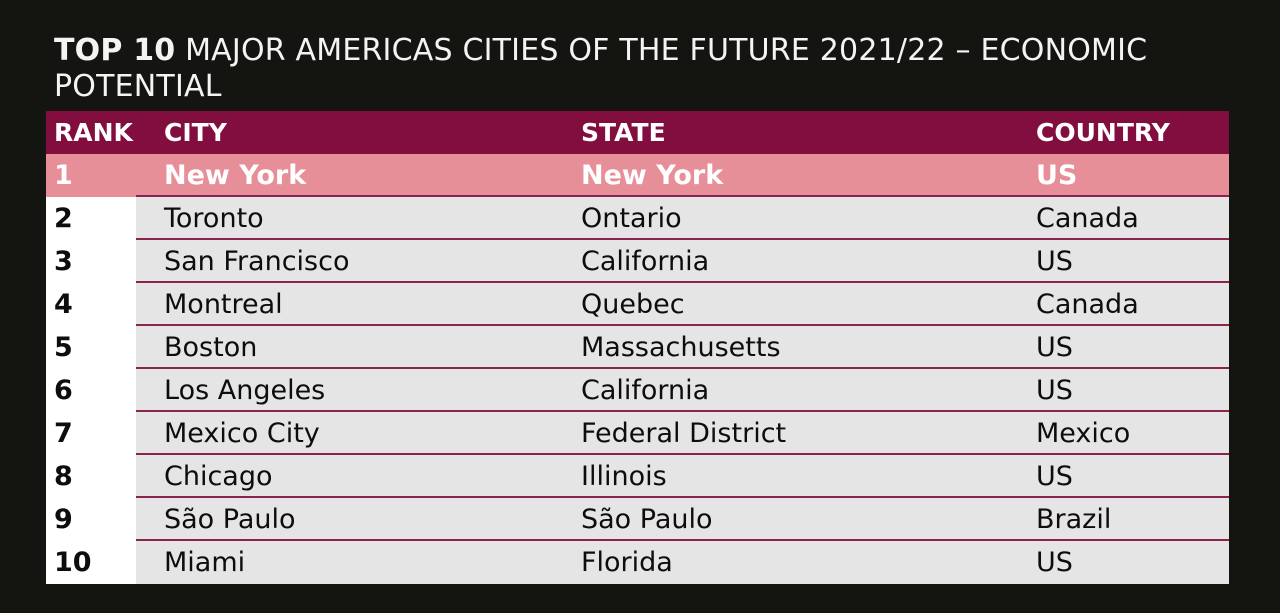 This screenshot has width=1280, height=613. I want to click on header-city: CITY, so click(195, 132).